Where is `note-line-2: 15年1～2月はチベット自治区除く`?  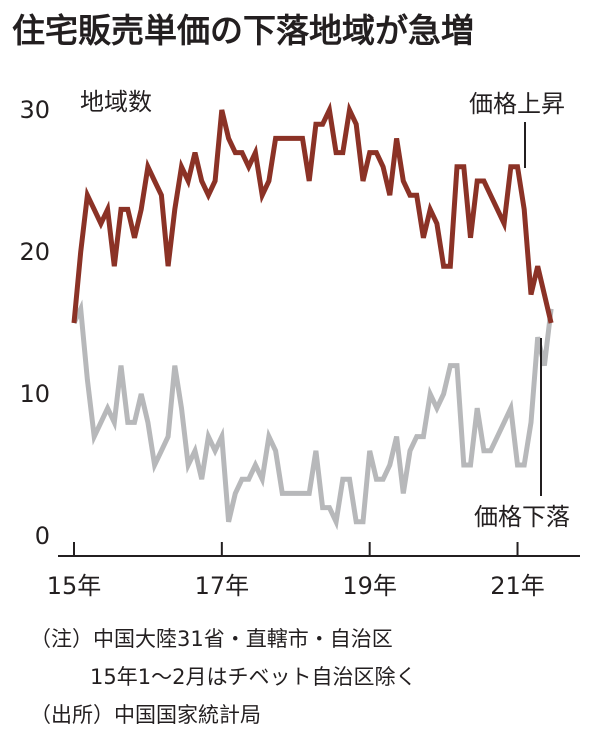 note-line-2: 15年1～2月はチベット自治区除く is located at coordinates (253, 677).